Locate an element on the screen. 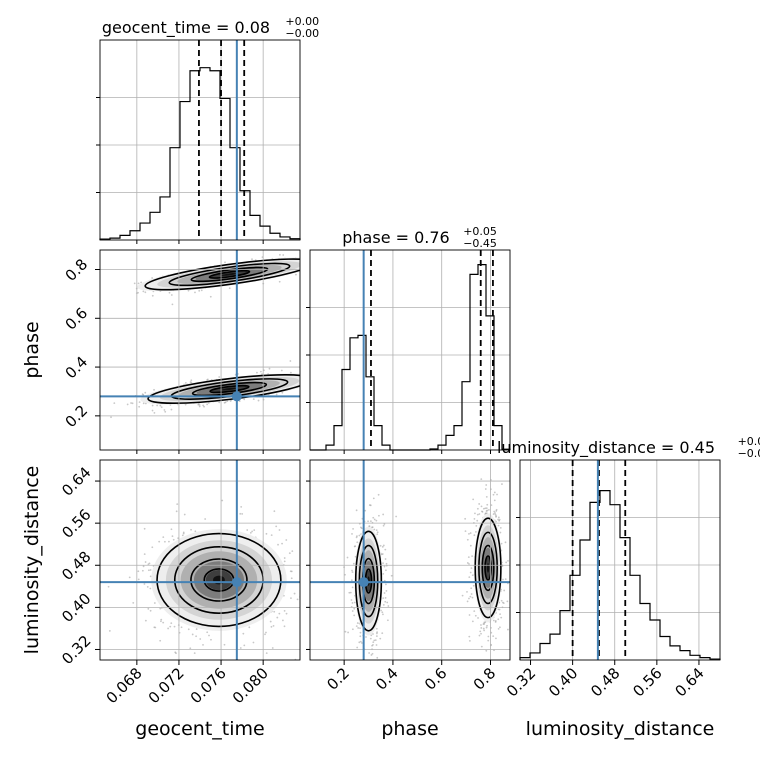 This screenshot has height=760, width=760. panel-frame is located at coordinates (200, 560).